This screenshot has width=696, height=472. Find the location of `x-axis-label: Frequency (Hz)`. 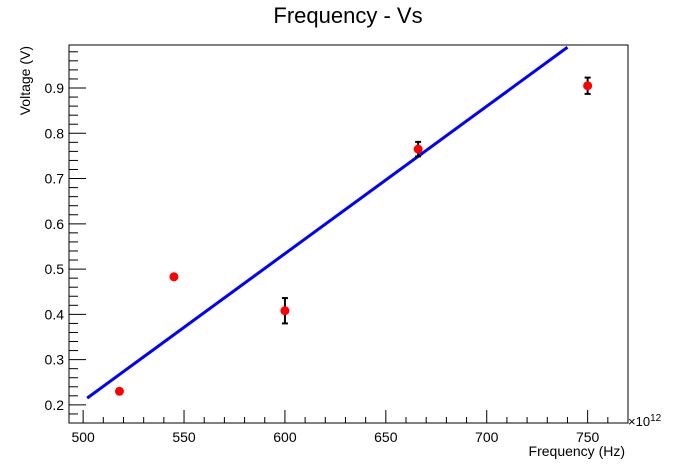

x-axis-label: Frequency (Hz) is located at coordinates (577, 451).